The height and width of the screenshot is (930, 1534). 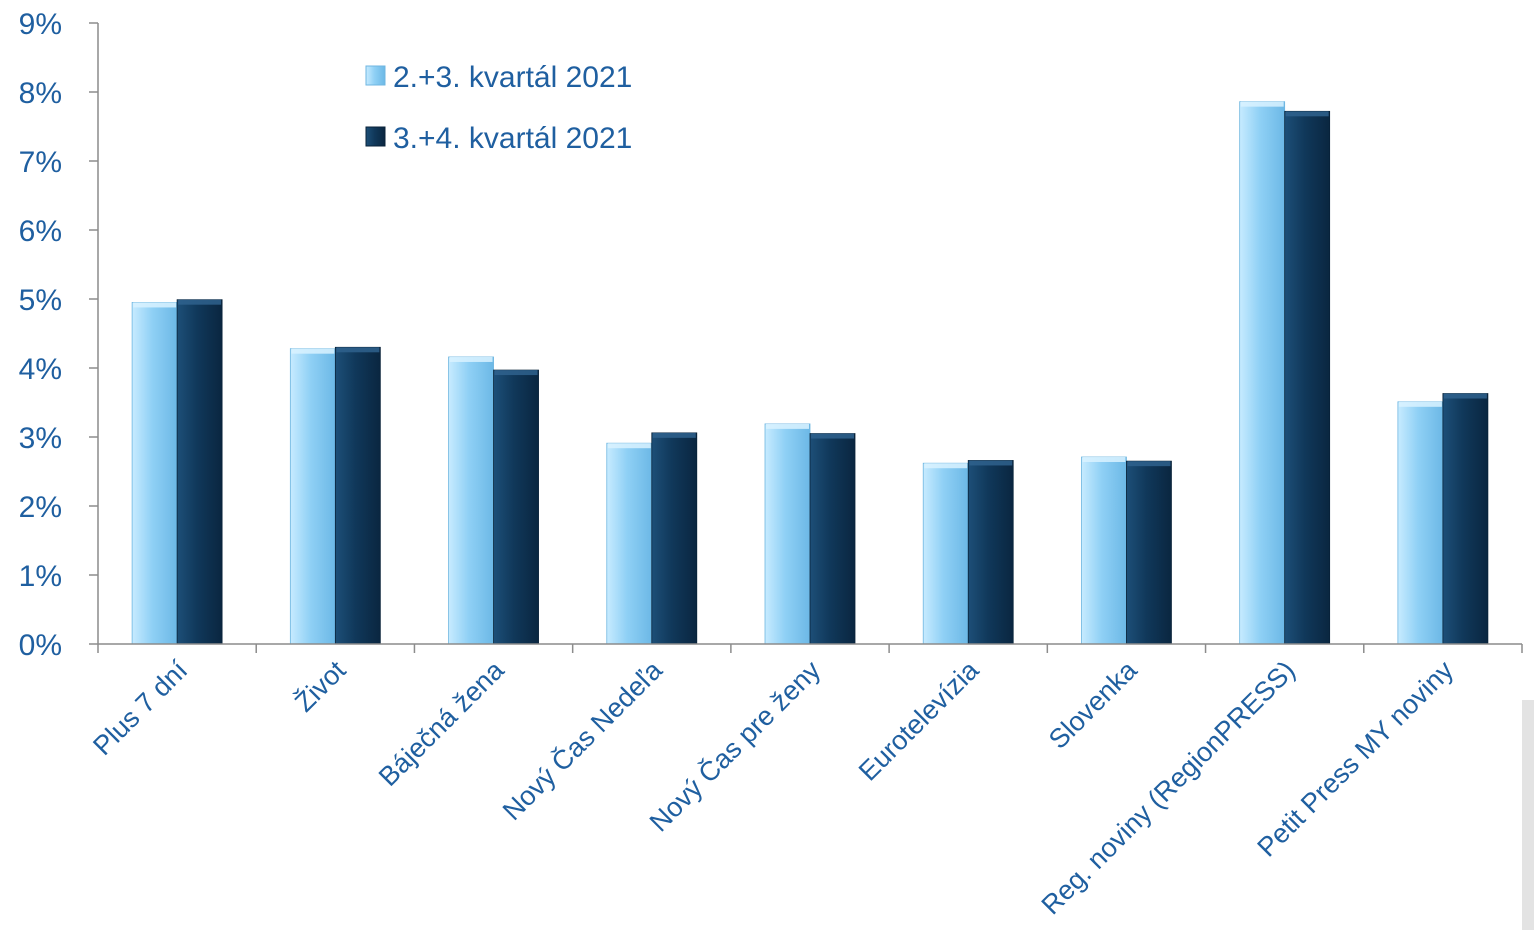 I want to click on y-tick-label: 8%, so click(x=40, y=93).